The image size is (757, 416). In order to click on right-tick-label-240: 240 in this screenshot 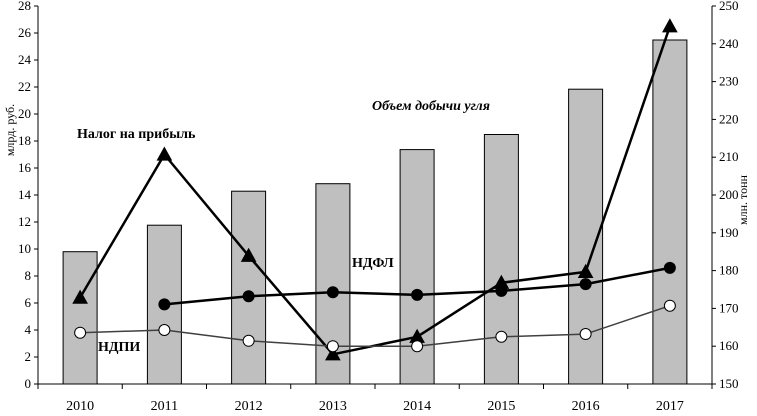, I will do `click(729, 43)`.